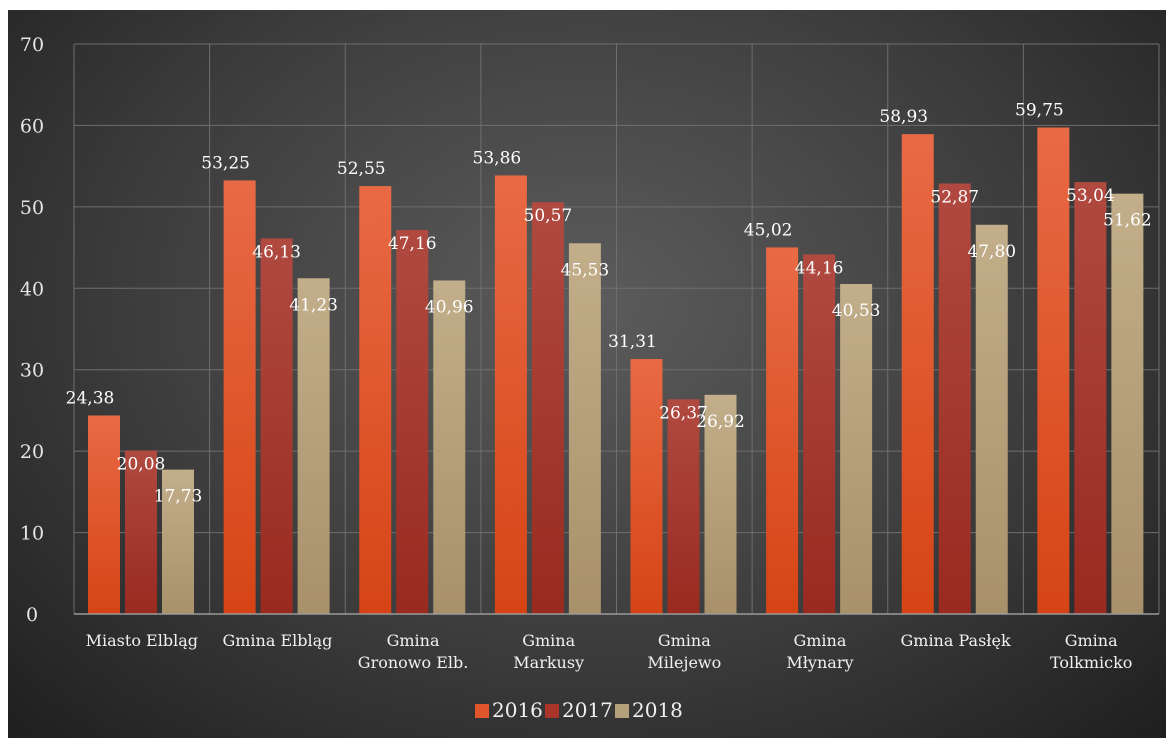 Image resolution: width=1173 pixels, height=744 pixels. I want to click on y-tick-label: 10, so click(32, 534).